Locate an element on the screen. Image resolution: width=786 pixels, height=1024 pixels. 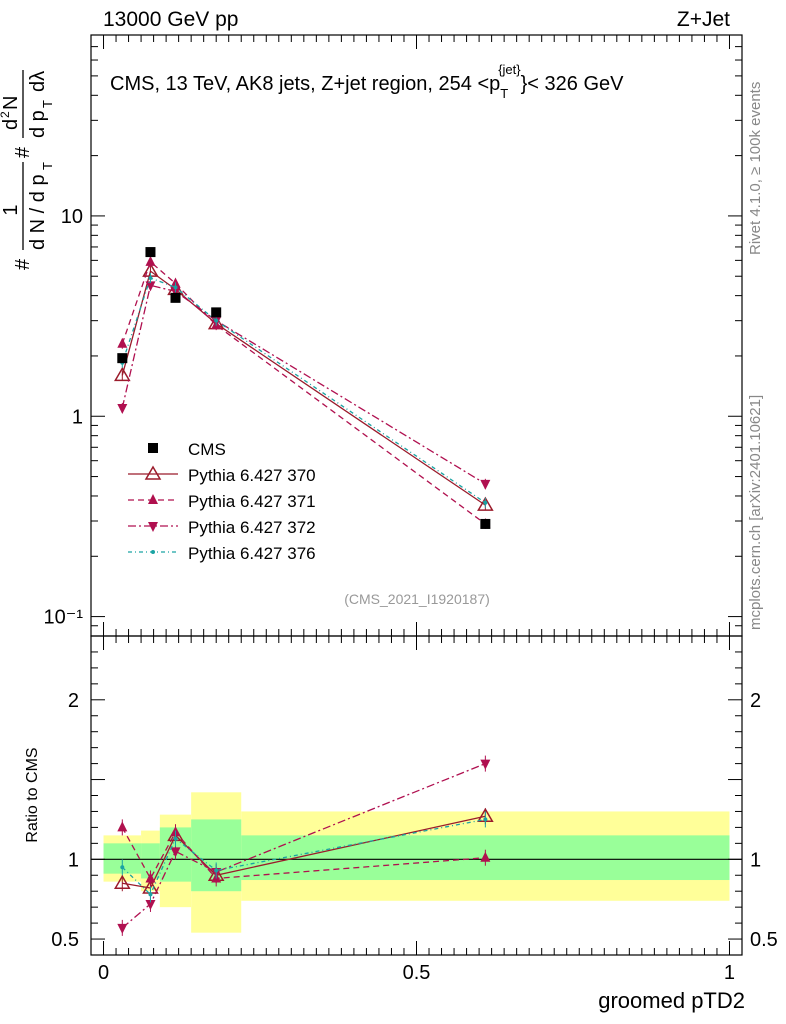
analysis-id: (CMS_2021_I1920187) is located at coordinates (417, 599).